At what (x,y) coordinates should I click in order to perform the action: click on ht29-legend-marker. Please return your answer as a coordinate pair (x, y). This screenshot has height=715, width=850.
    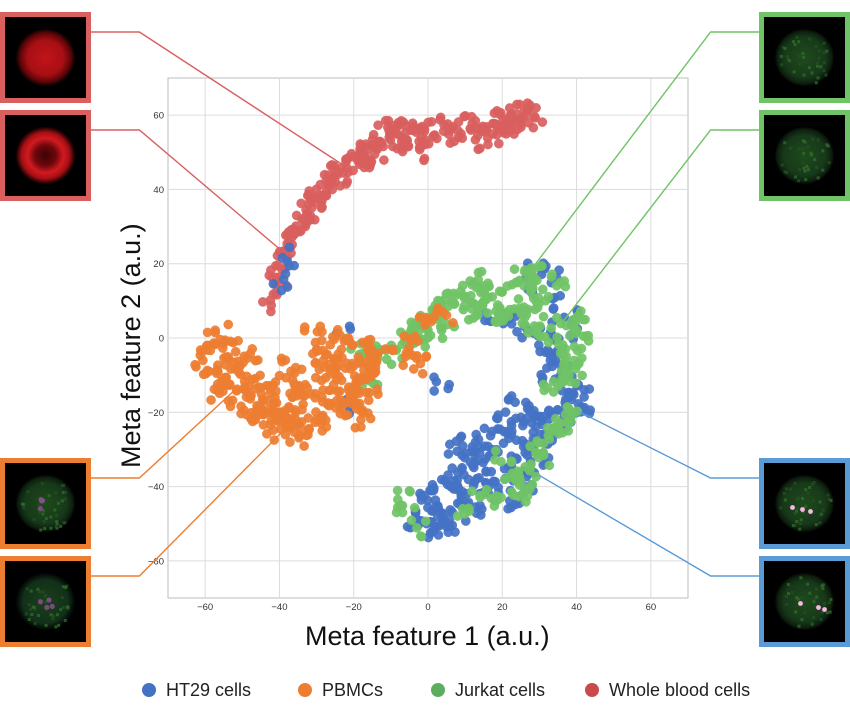
    Looking at the image, I should click on (149, 690).